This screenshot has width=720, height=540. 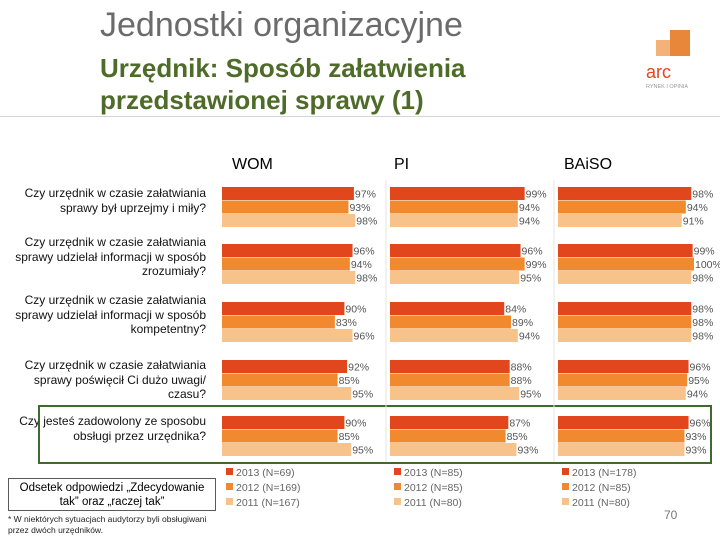 I want to click on bar-pi-q4-2012, so click(x=450, y=380).